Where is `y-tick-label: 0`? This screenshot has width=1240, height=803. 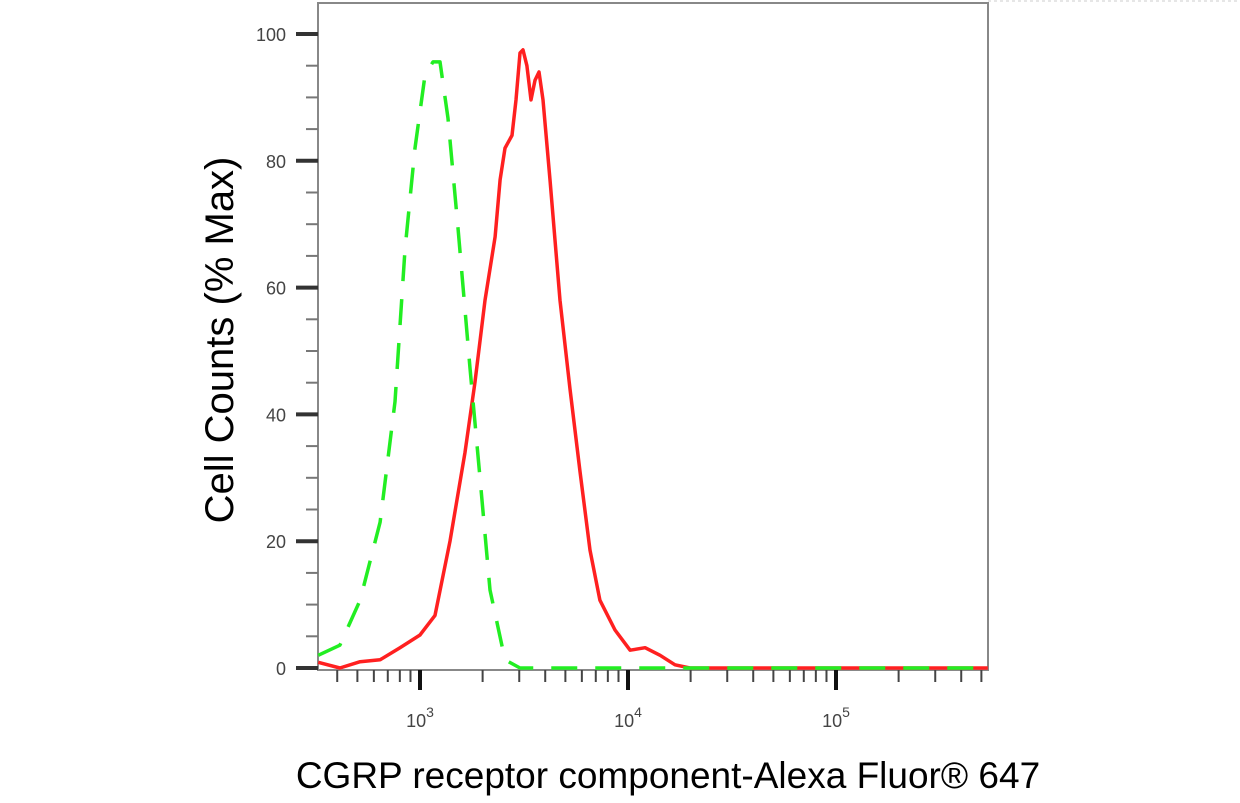 y-tick-label: 0 is located at coordinates (281, 669).